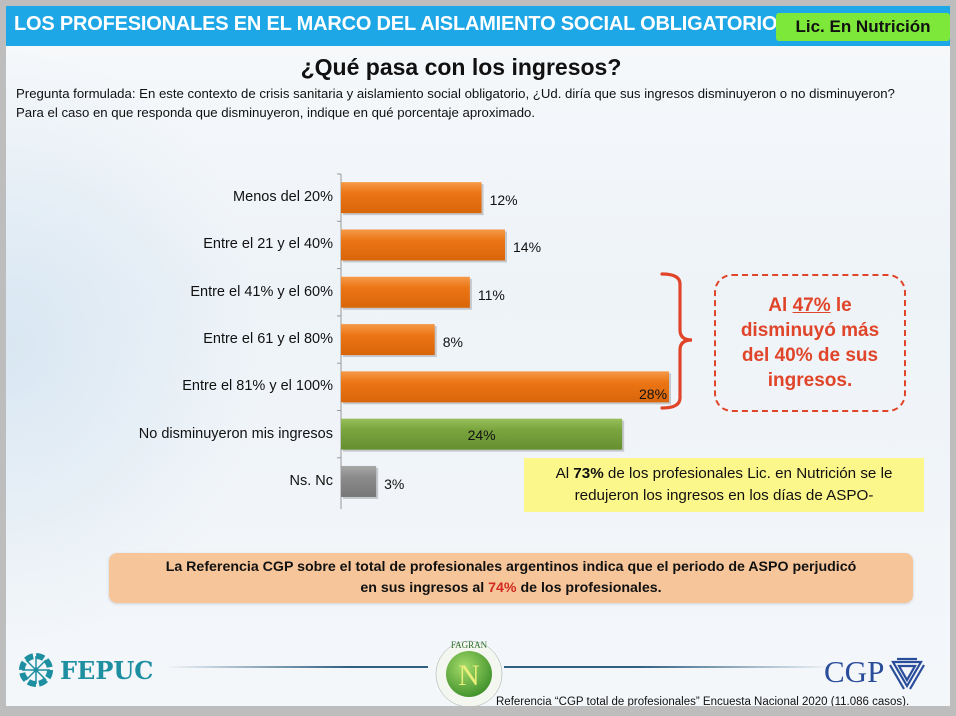 This screenshot has width=956, height=716. What do you see at coordinates (676, 341) in the screenshot?
I see `bracket-icon` at bounding box center [676, 341].